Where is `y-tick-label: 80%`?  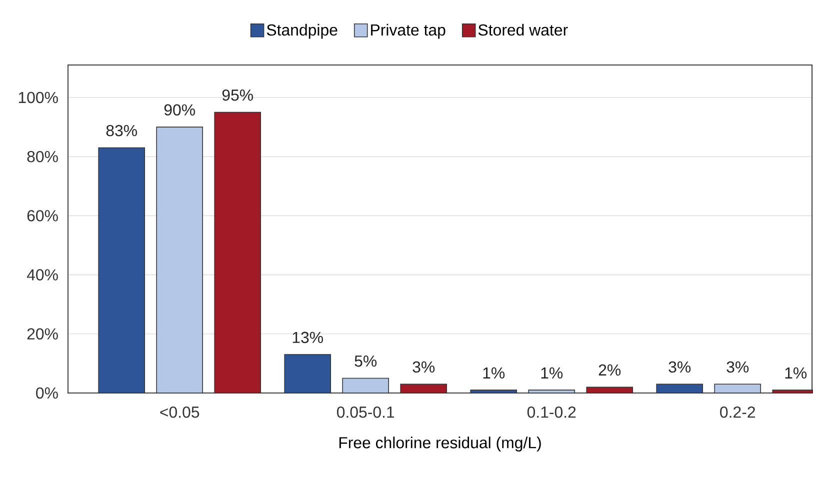
y-tick-label: 80% is located at coordinates (42, 156).